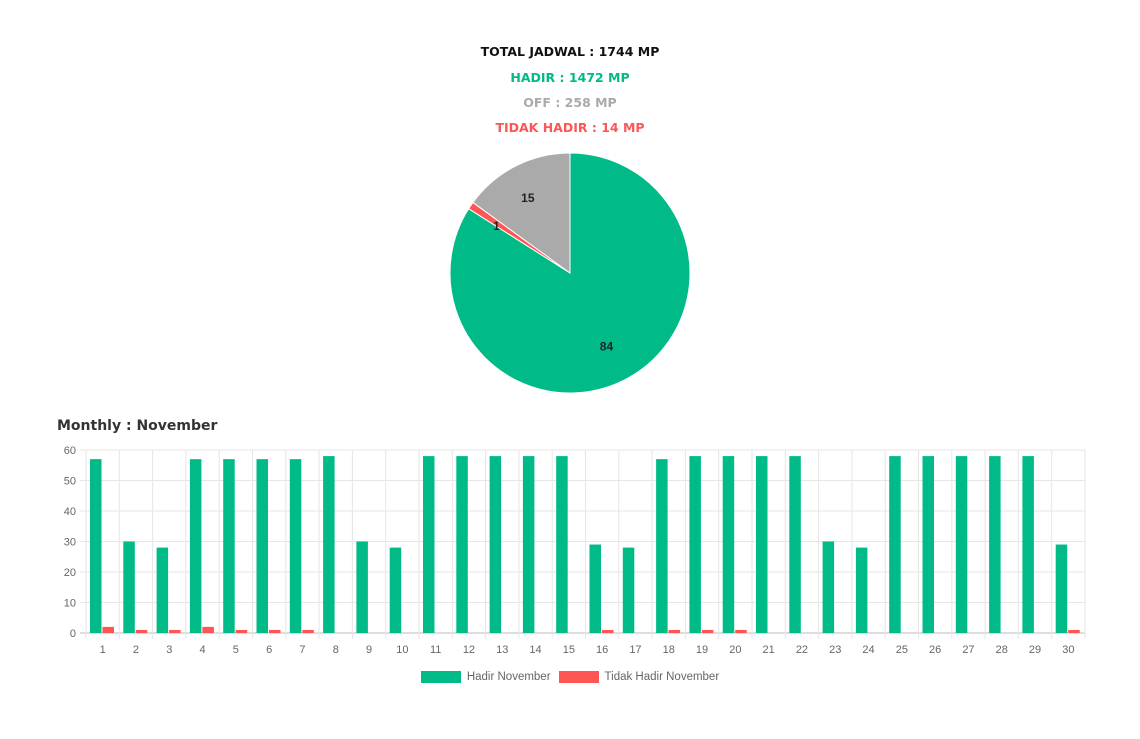 The height and width of the screenshot is (739, 1140). What do you see at coordinates (70, 482) in the screenshot?
I see `y-tick-label: 50` at bounding box center [70, 482].